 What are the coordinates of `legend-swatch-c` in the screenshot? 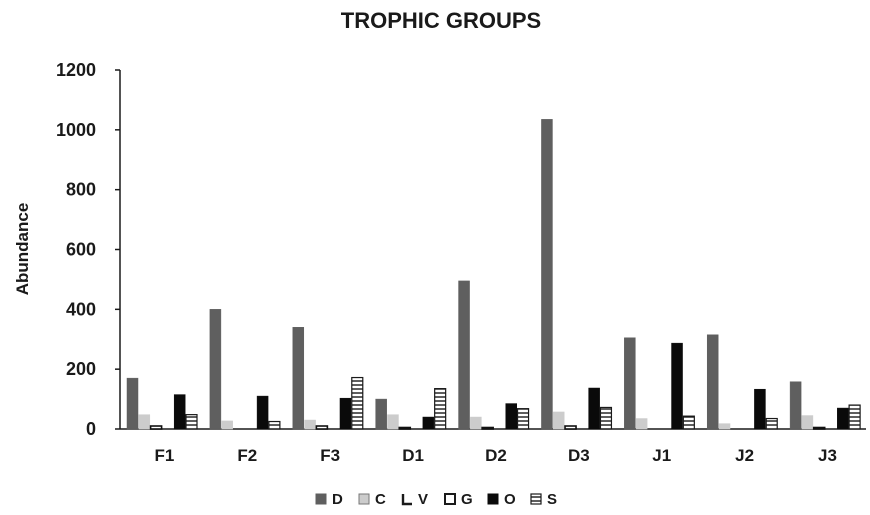 It's located at (364, 499).